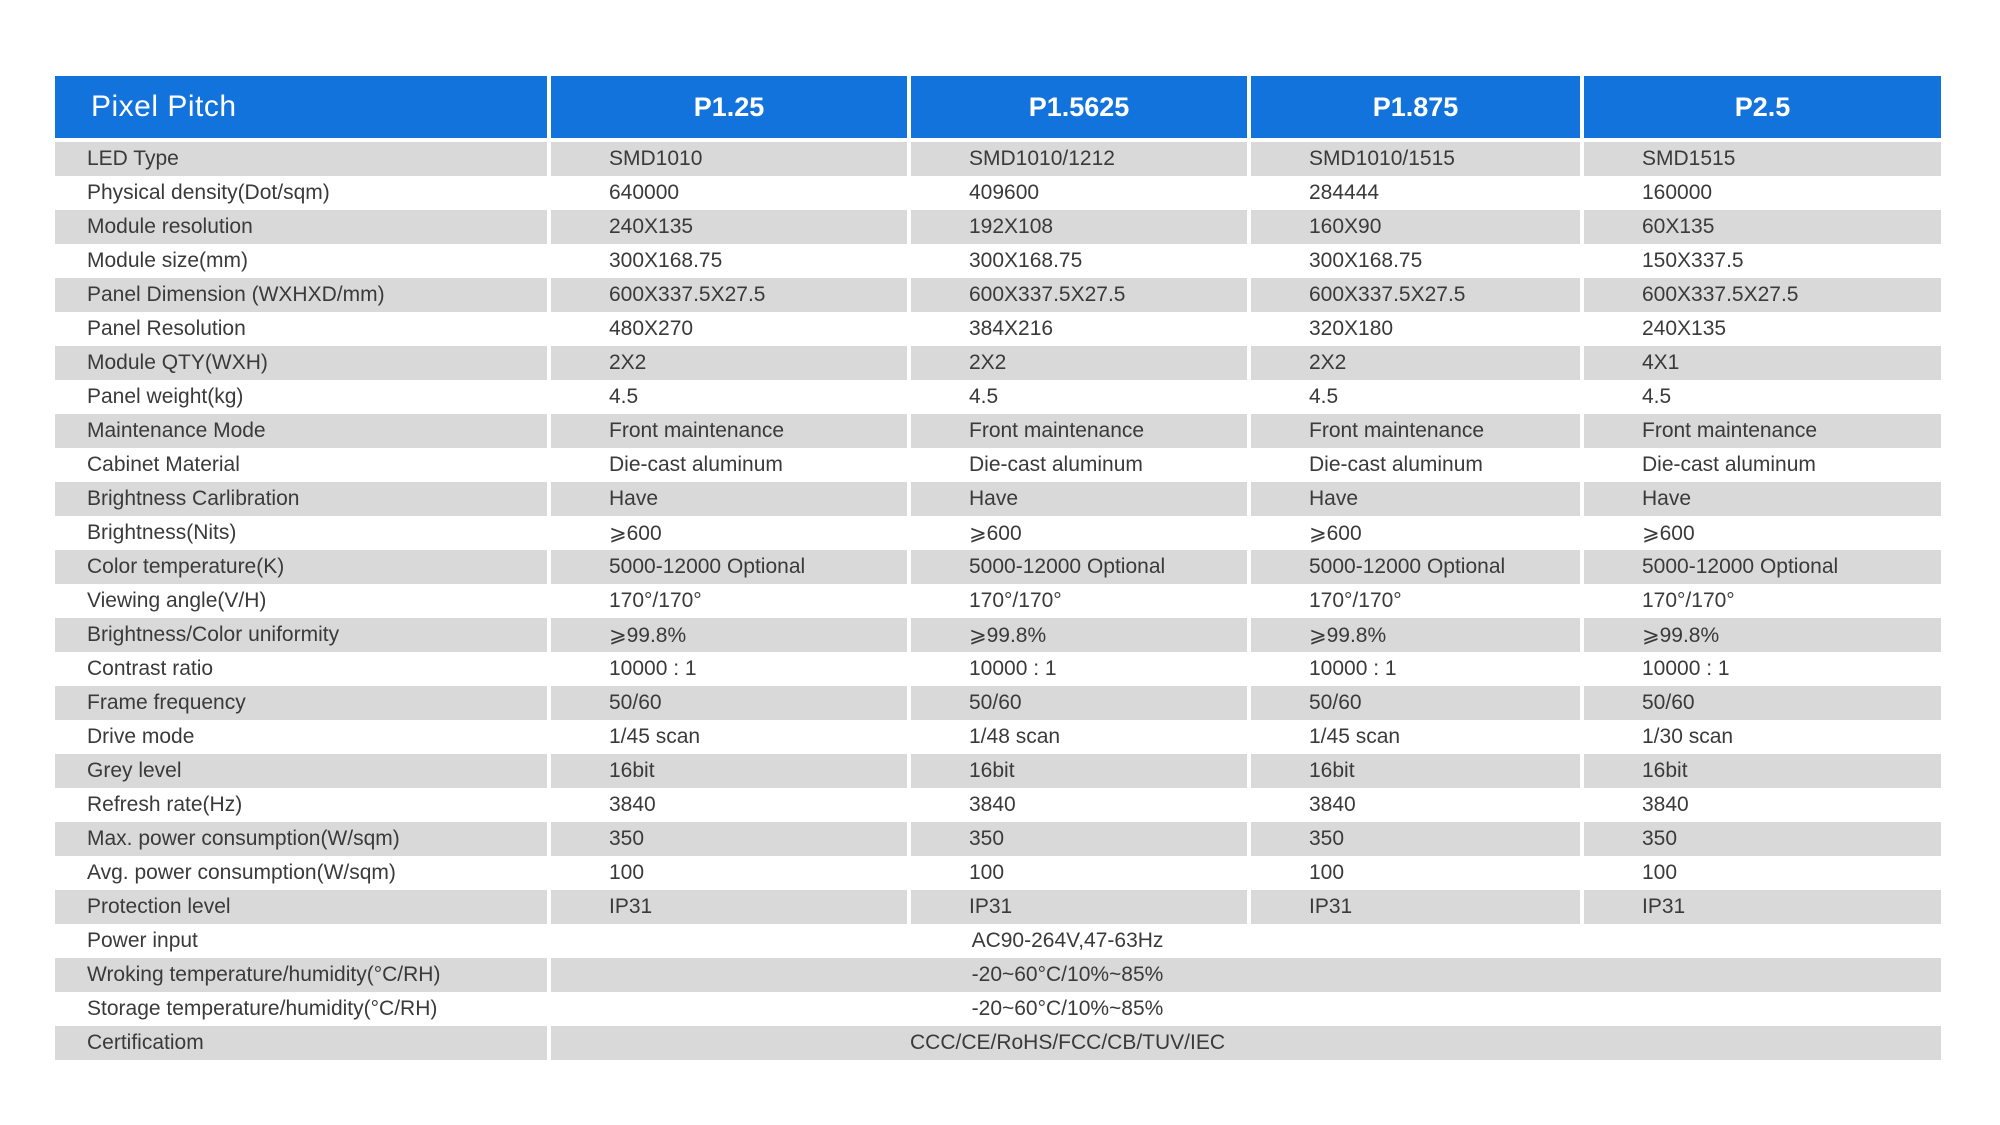  What do you see at coordinates (1762, 771) in the screenshot?
I see `value-cell: 16bit` at bounding box center [1762, 771].